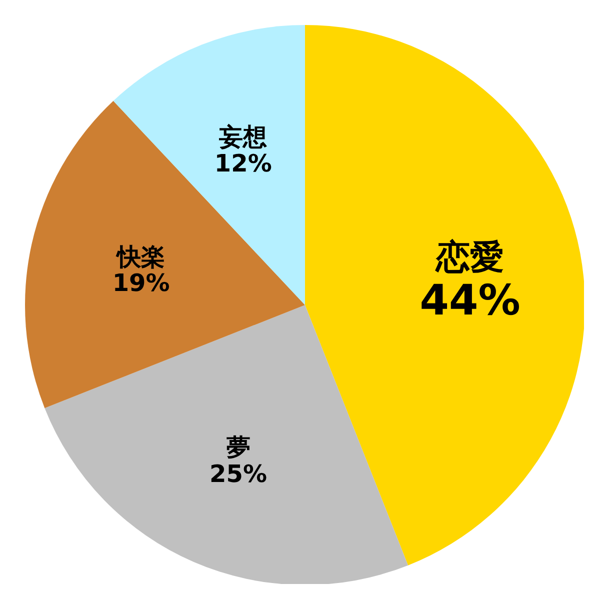 Image resolution: width=600 pixels, height=600 pixels. What do you see at coordinates (209, 165) in the screenshot?
I see `pie-slice` at bounding box center [209, 165].